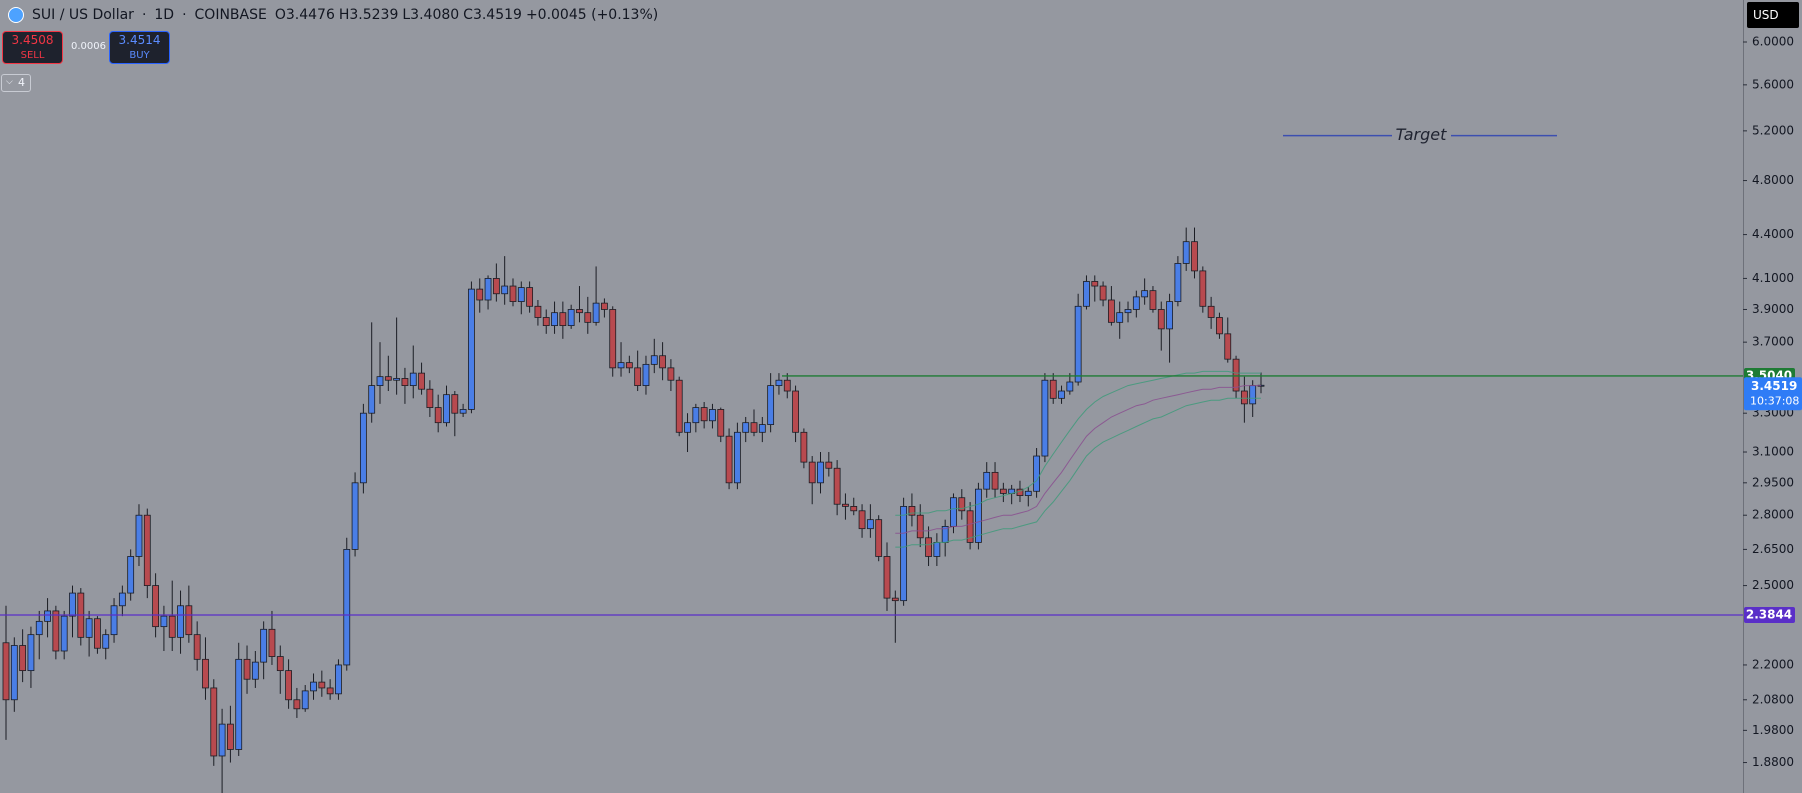 The image size is (1802, 793). I want to click on currency-button: USD, so click(1773, 15).